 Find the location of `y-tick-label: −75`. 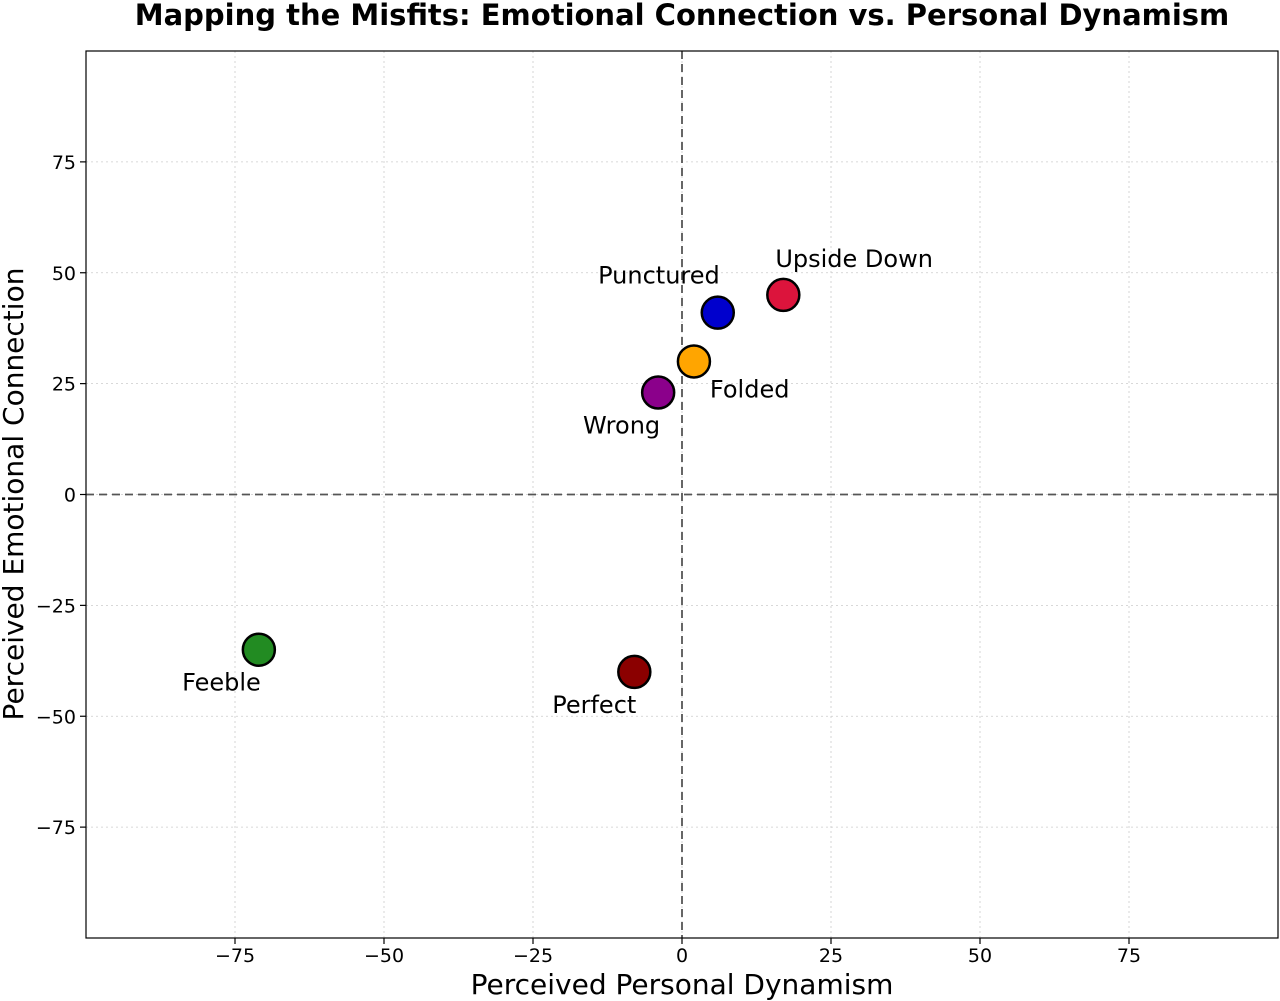

y-tick-label: −75 is located at coordinates (56, 828).